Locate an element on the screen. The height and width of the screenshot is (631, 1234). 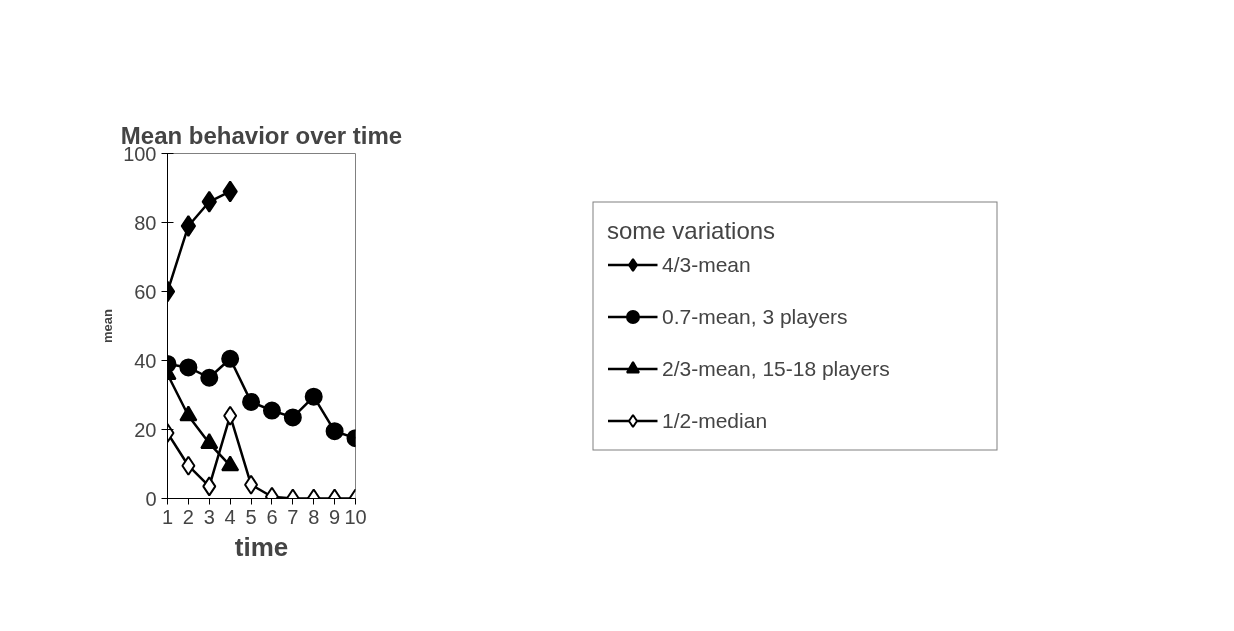
legend-label: 0.7-mean, 3 players is located at coordinates (755, 316).